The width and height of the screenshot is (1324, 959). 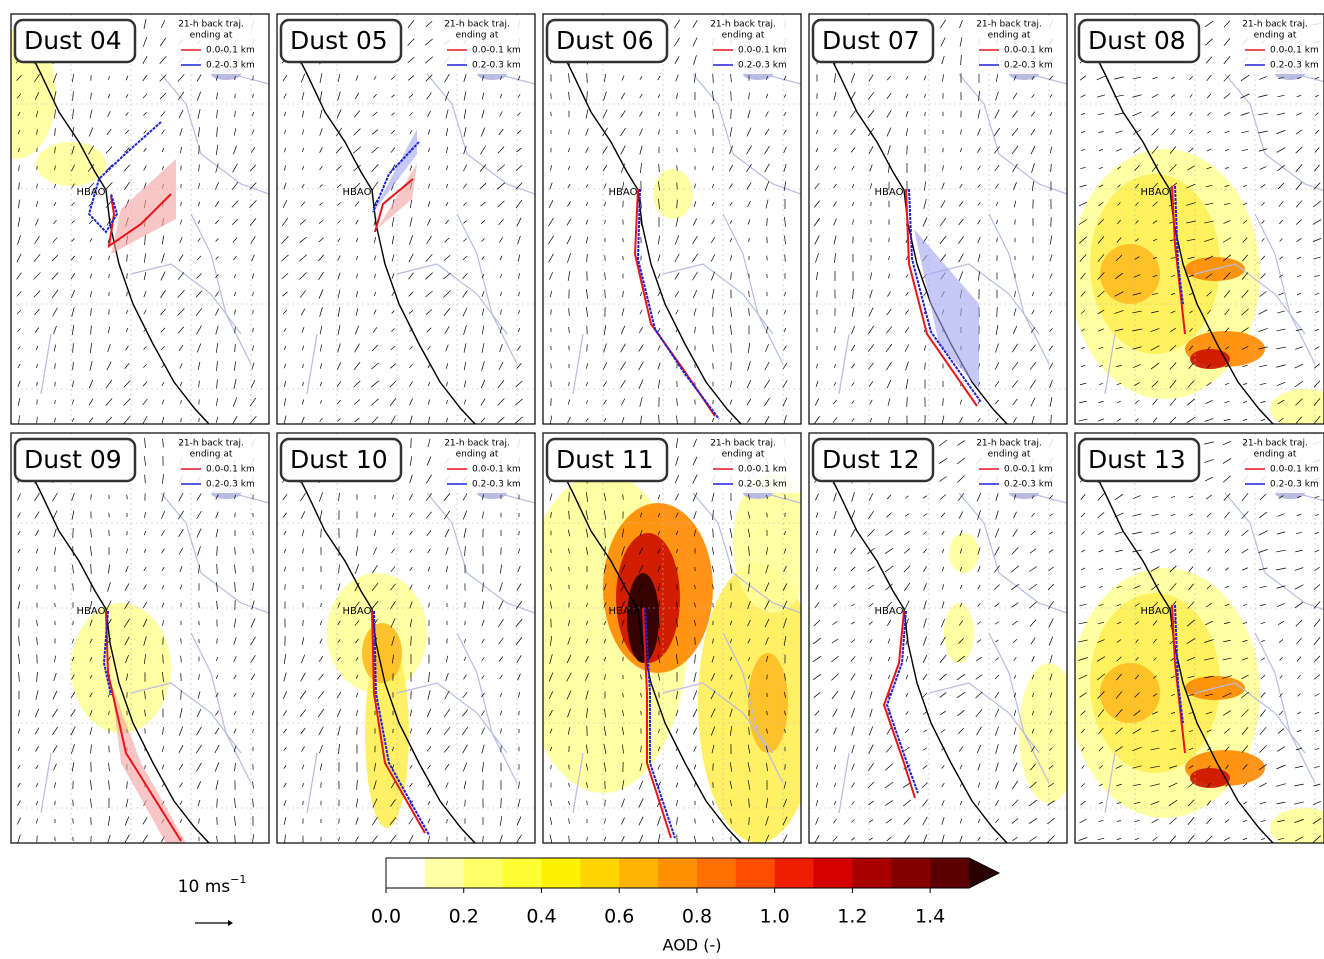 I want to click on colorbar-tick-label: 0.8, so click(x=697, y=917).